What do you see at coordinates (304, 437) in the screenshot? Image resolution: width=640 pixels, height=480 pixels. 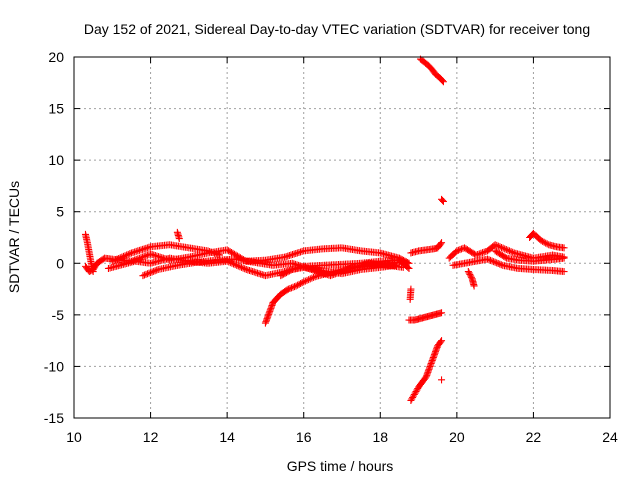 I see `x-tick-label: 16` at bounding box center [304, 437].